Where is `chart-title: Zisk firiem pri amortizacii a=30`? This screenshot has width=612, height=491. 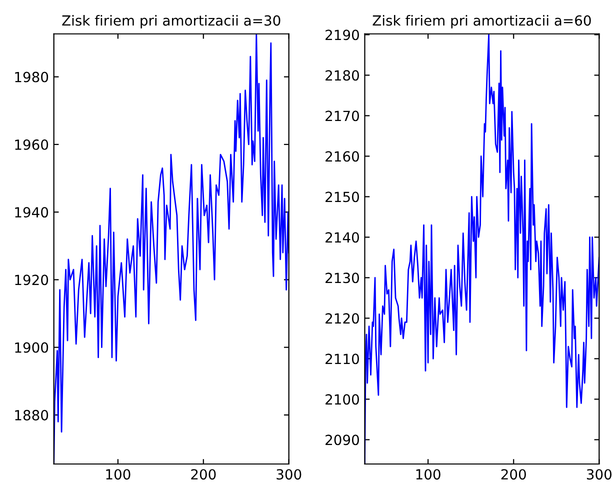
chart-title: Zisk firiem pri amortizacii a=30 is located at coordinates (171, 21).